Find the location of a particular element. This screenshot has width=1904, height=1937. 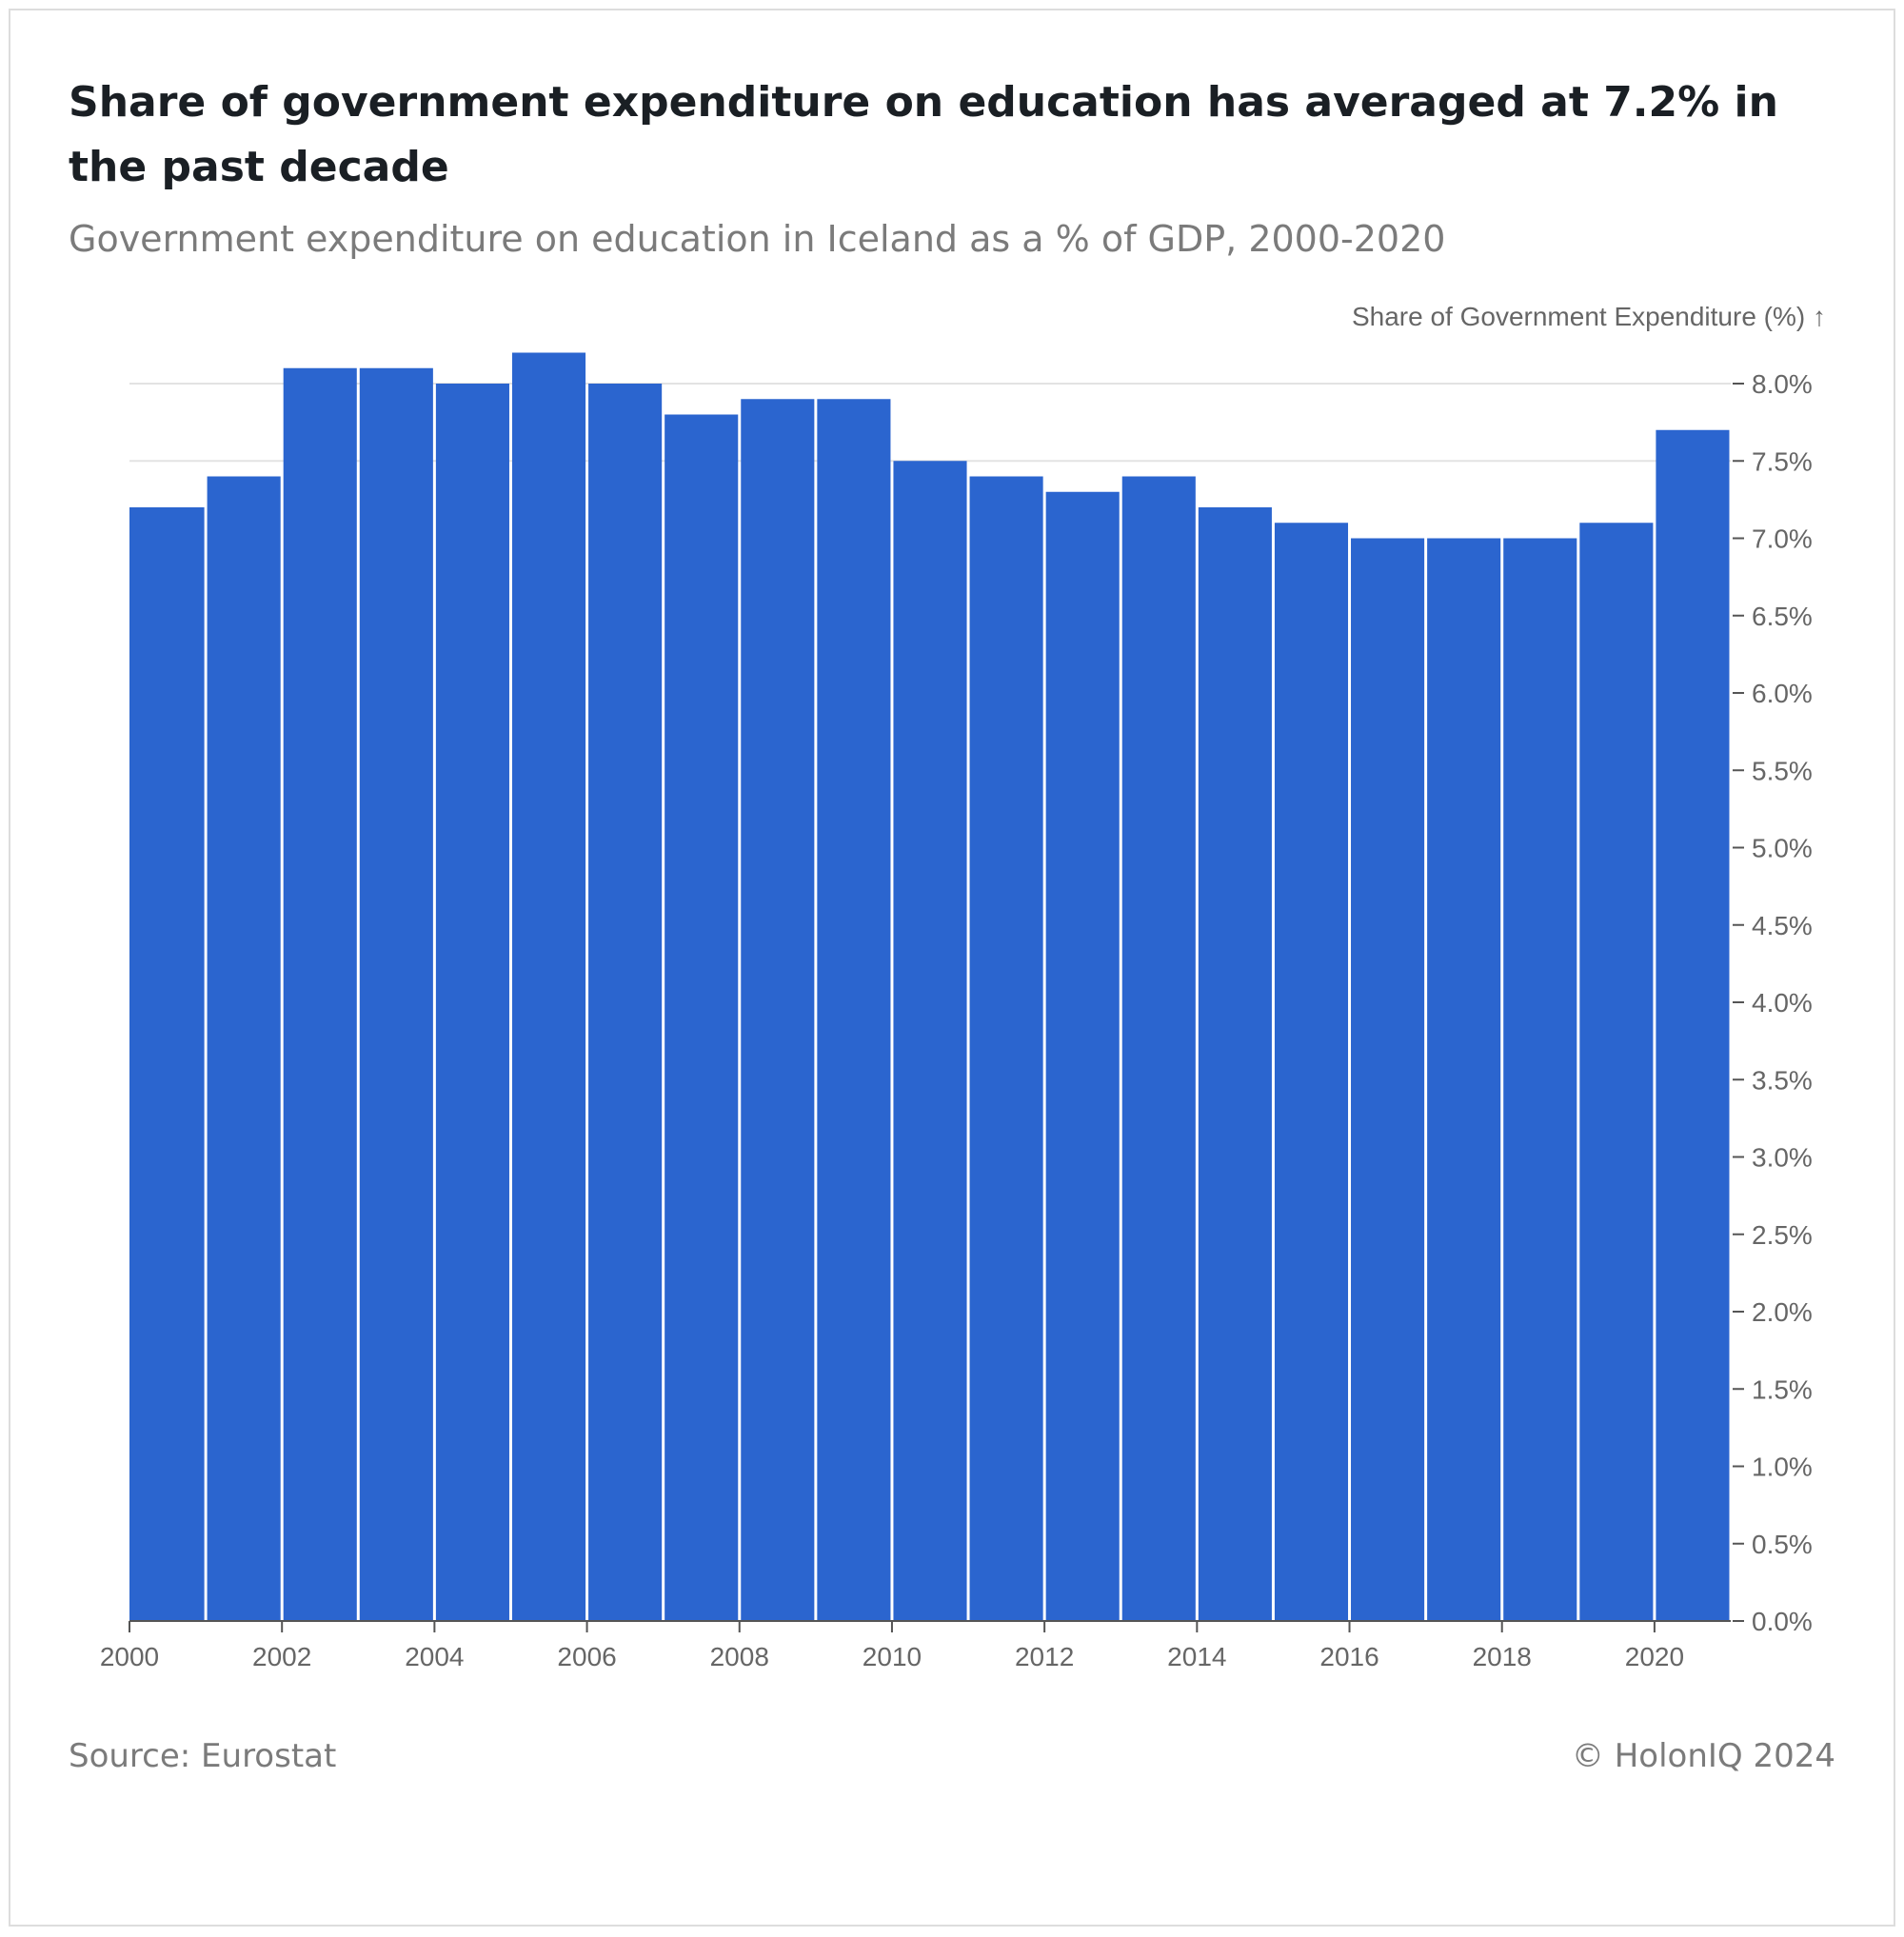

x-tick-label: 2012 is located at coordinates (1044, 1656).